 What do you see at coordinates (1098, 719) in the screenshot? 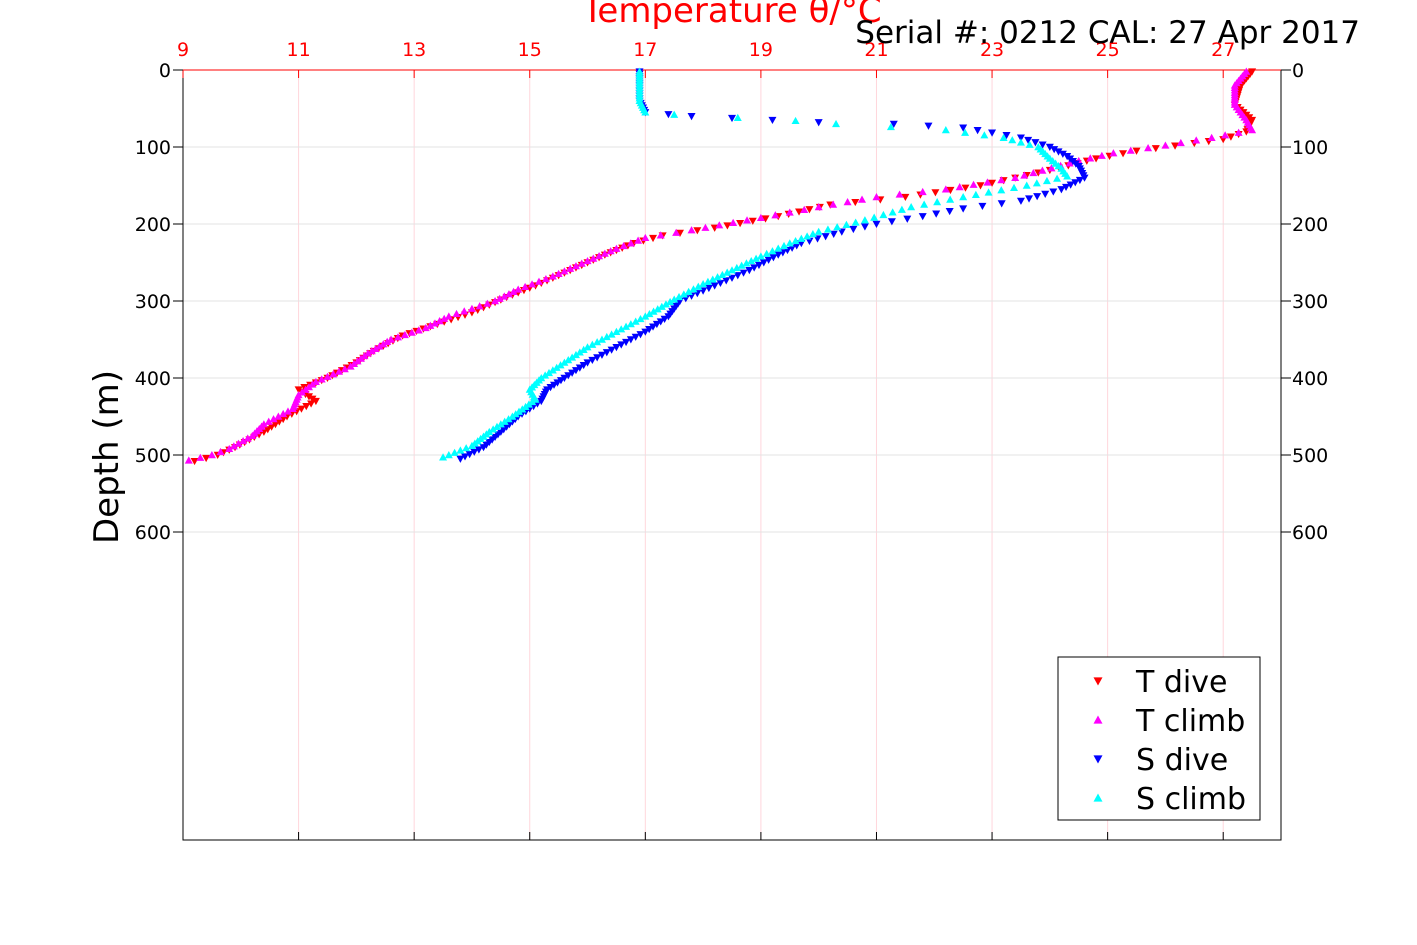
I see `legend-marker` at bounding box center [1098, 719].